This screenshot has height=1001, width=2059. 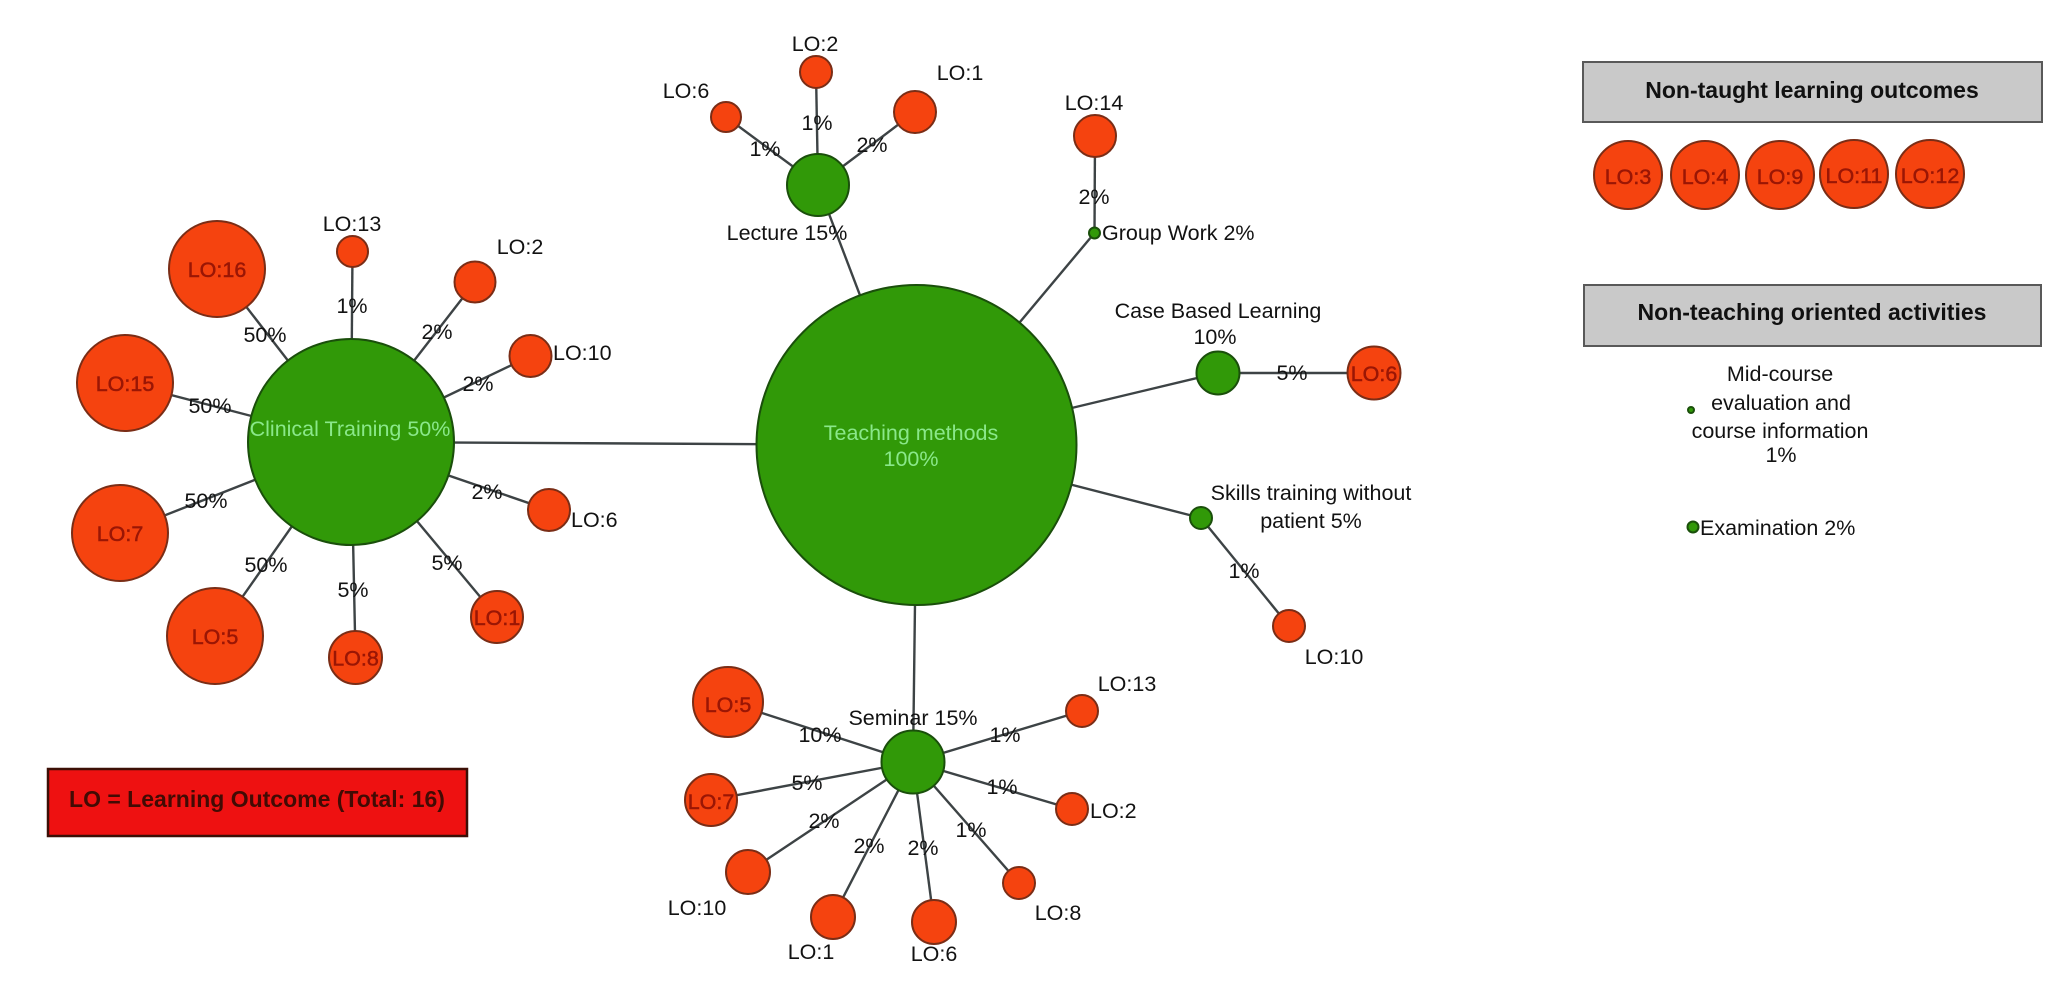 I want to click on svg-text: Examination 2%, so click(x=1777, y=528).